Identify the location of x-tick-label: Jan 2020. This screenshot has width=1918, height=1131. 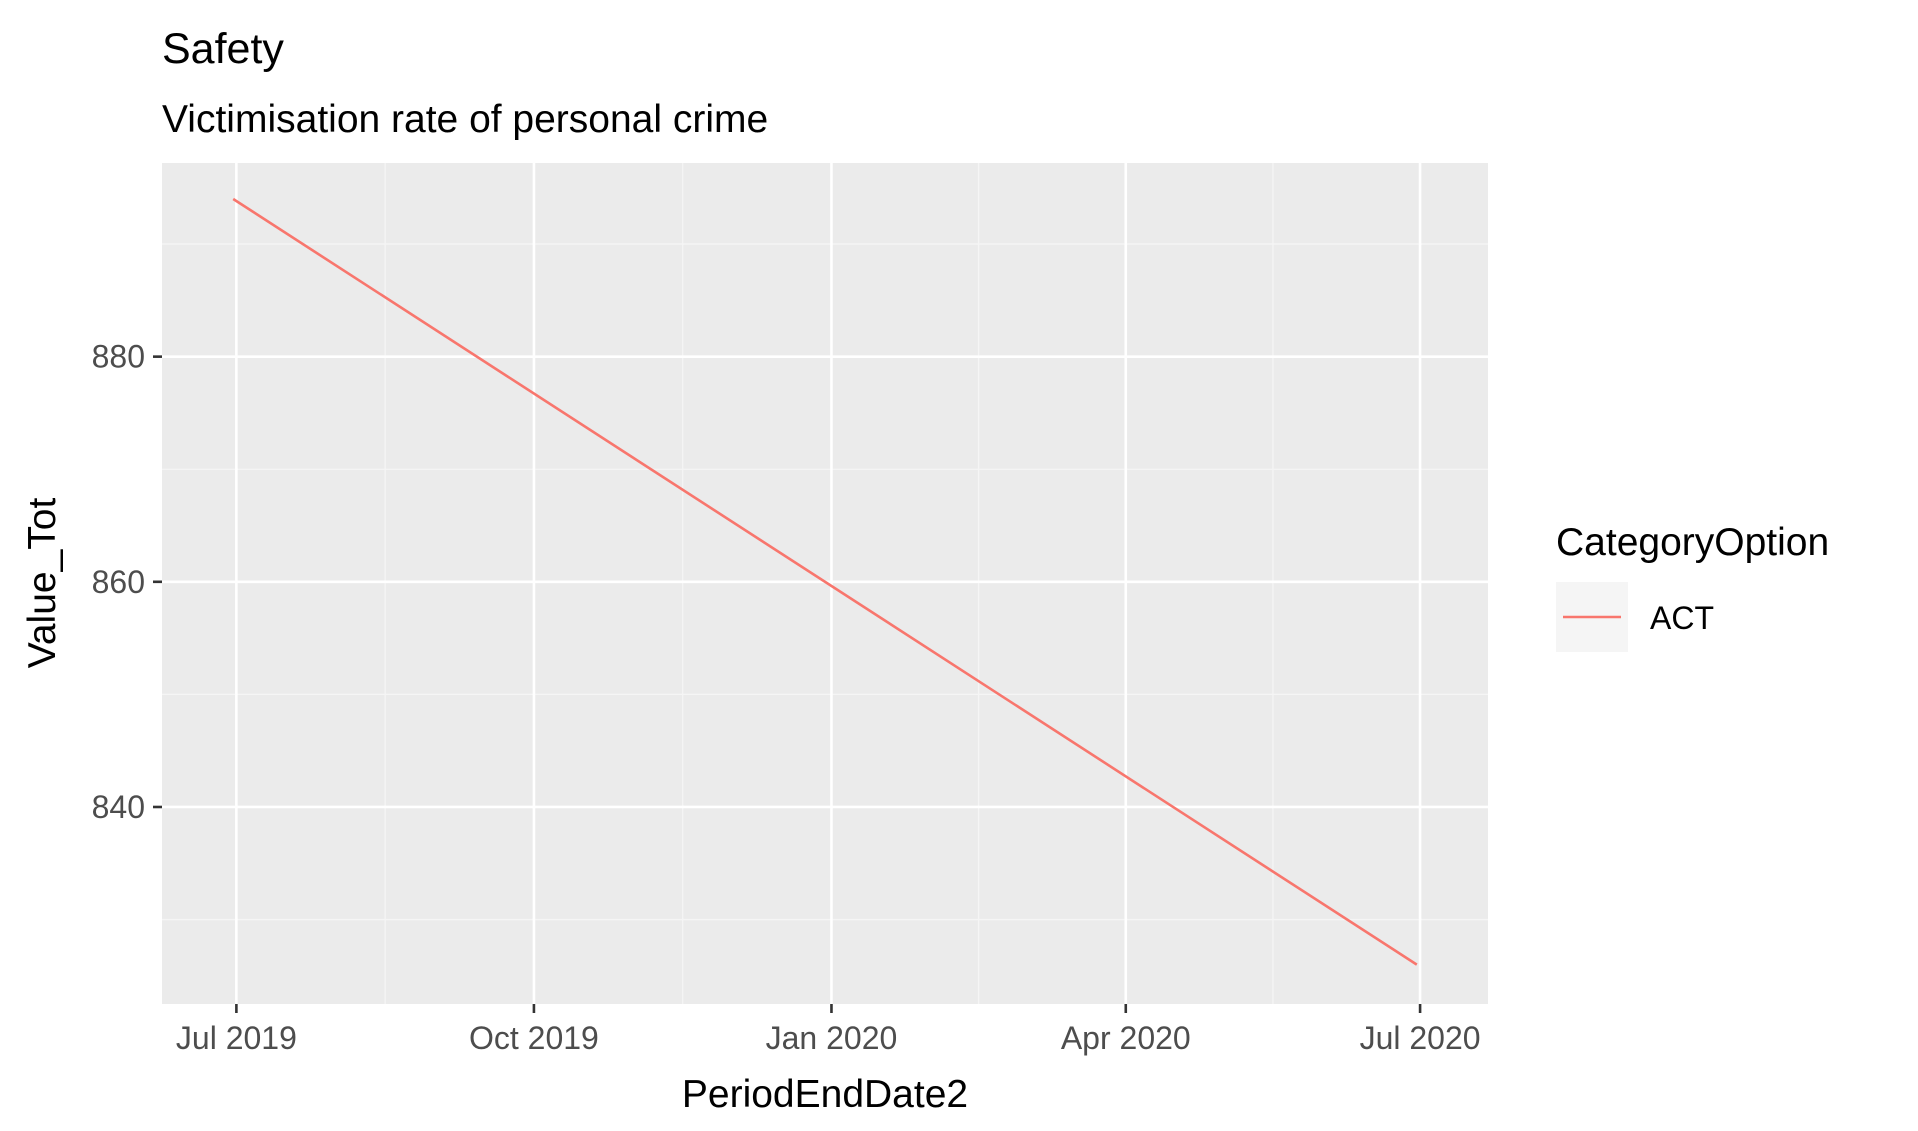
(832, 1038).